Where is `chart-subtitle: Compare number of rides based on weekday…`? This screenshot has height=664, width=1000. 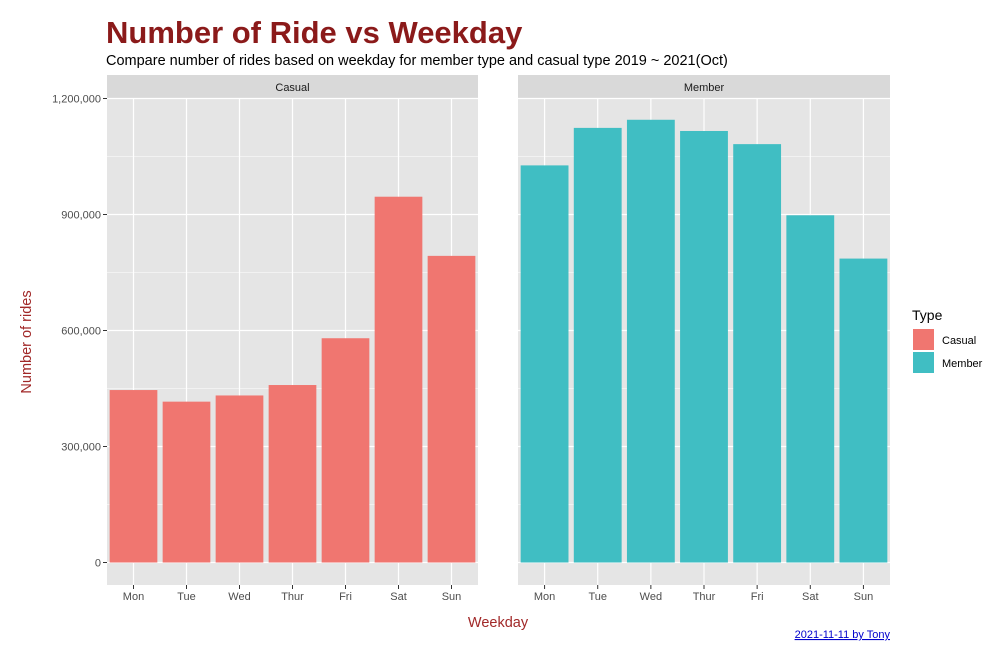 chart-subtitle: Compare number of rides based on weekday… is located at coordinates (417, 61).